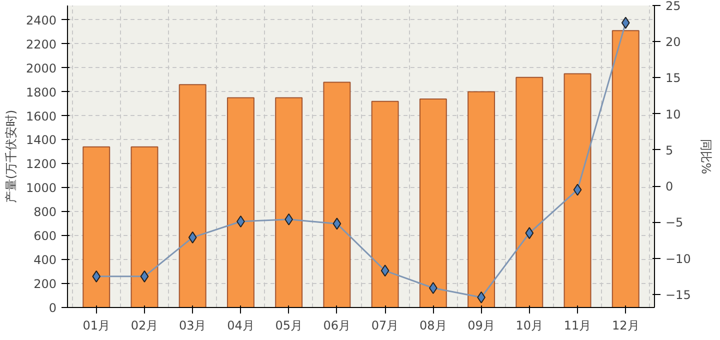  I want to click on y2-tick-label: 20, so click(673, 42).